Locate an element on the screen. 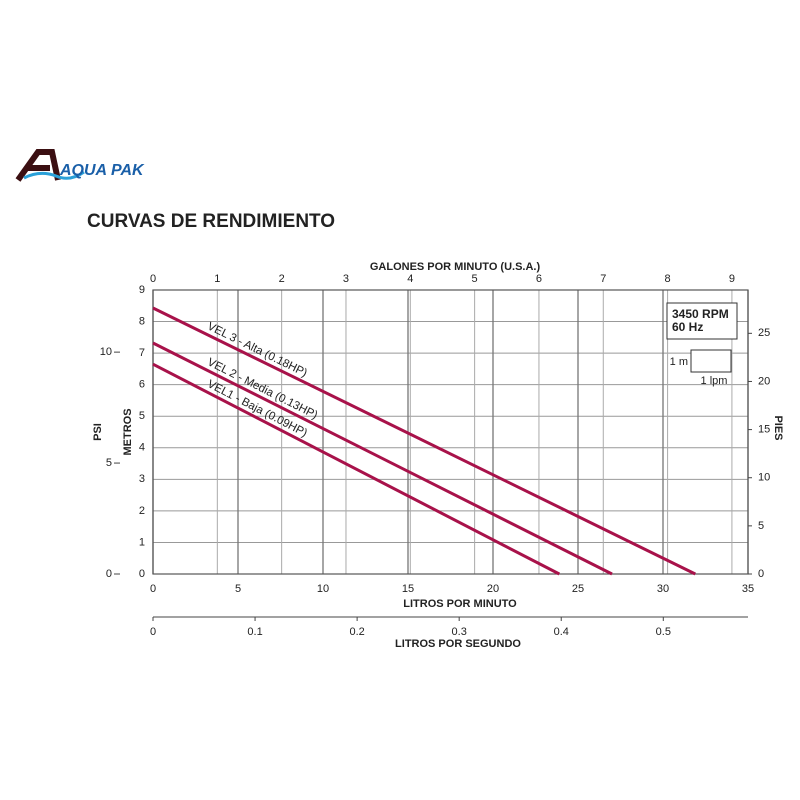 The width and height of the screenshot is (800, 800). inset-box is located at coordinates (702, 321).